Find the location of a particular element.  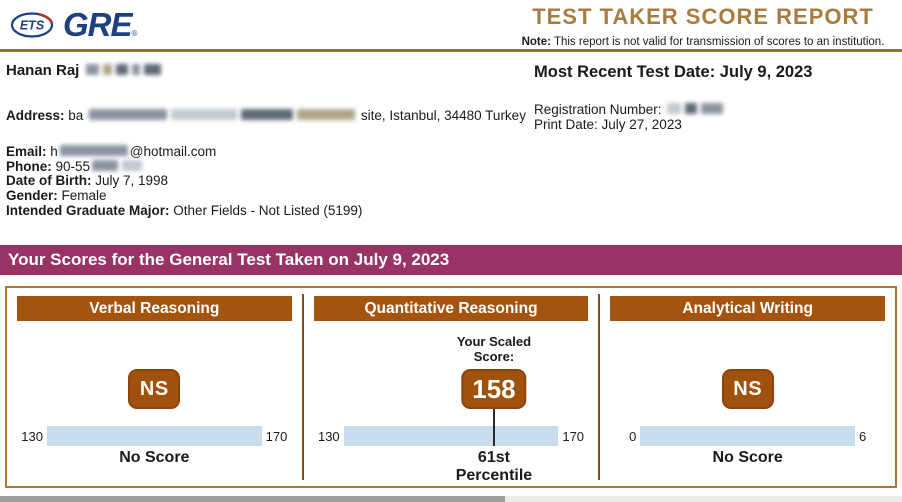

name-visible-text: Hanan Raj is located at coordinates (43, 70).